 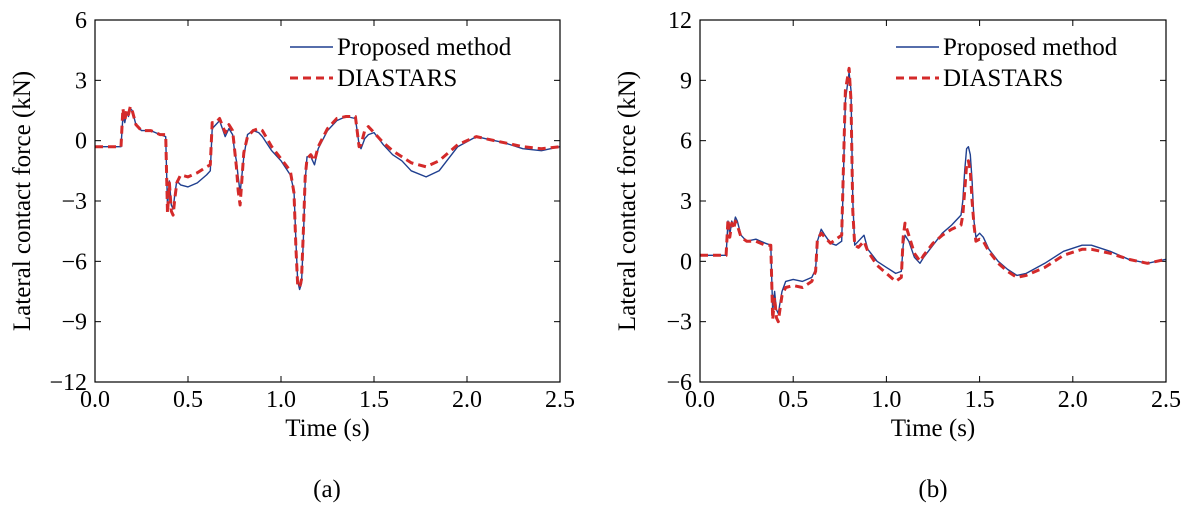 I want to click on y-tick-label: −9, so click(x=74, y=323).